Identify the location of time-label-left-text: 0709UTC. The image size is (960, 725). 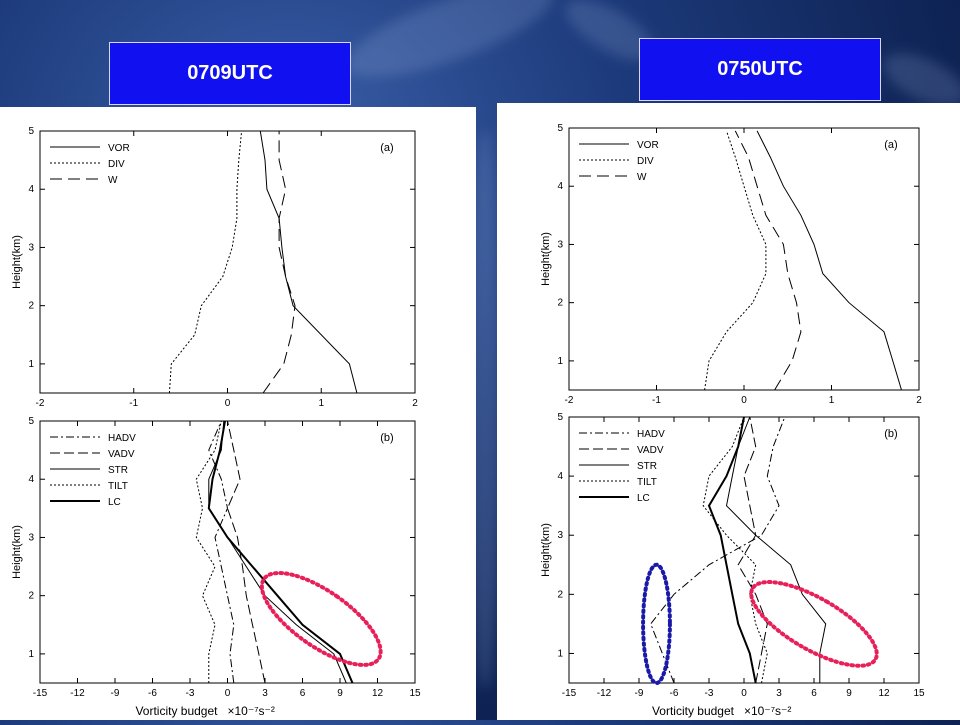
(230, 73).